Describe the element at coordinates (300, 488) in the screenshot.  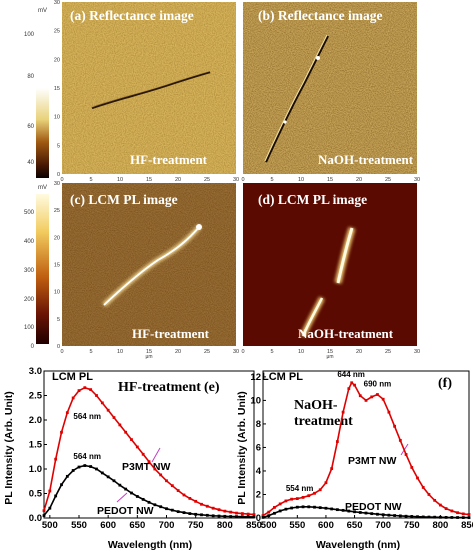
I see `peak-annotation: 554 nm` at that location.